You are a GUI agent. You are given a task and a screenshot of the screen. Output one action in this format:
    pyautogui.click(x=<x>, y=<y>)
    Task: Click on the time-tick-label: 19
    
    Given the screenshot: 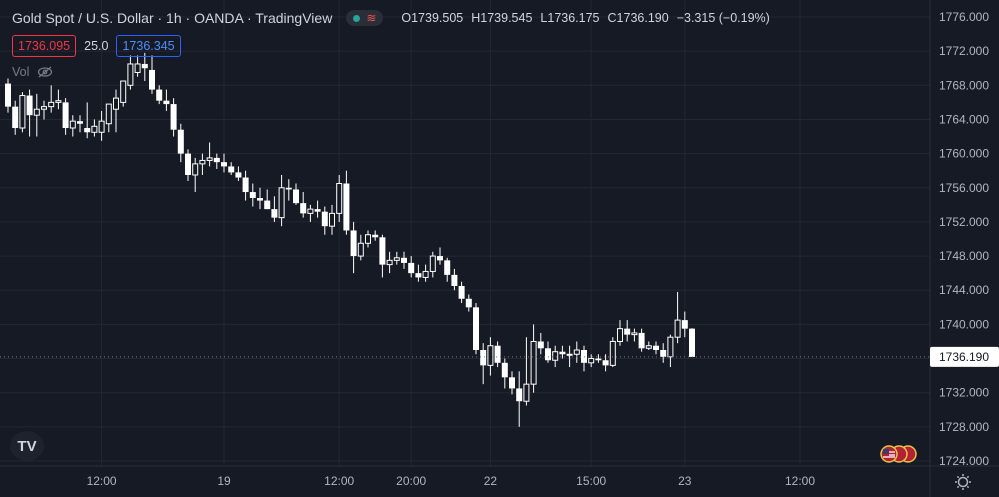 What is the action you would take?
    pyautogui.click(x=224, y=481)
    